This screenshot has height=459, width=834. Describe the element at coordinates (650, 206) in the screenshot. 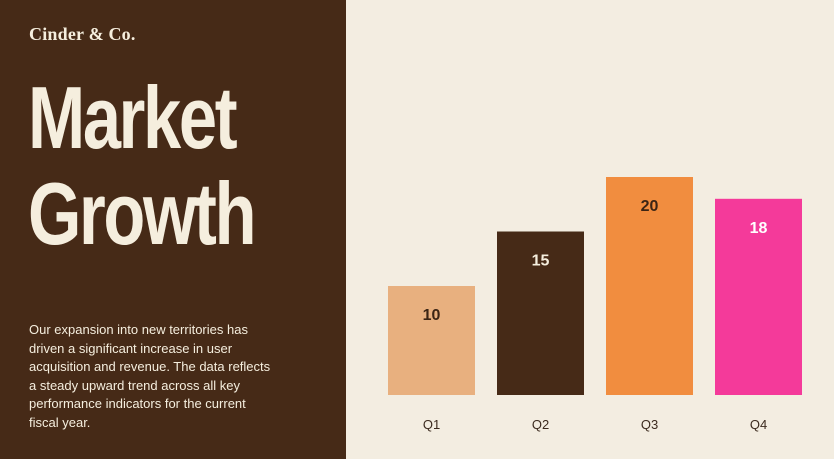

I see `value-label-q3: 20` at that location.